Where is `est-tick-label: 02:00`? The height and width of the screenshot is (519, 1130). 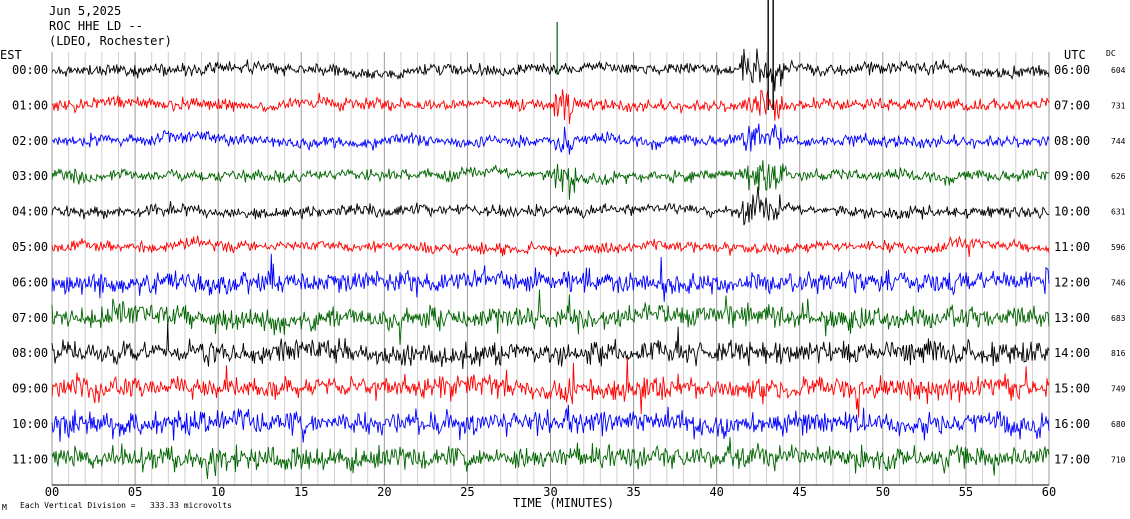 est-tick-label: 02:00 is located at coordinates (30, 141).